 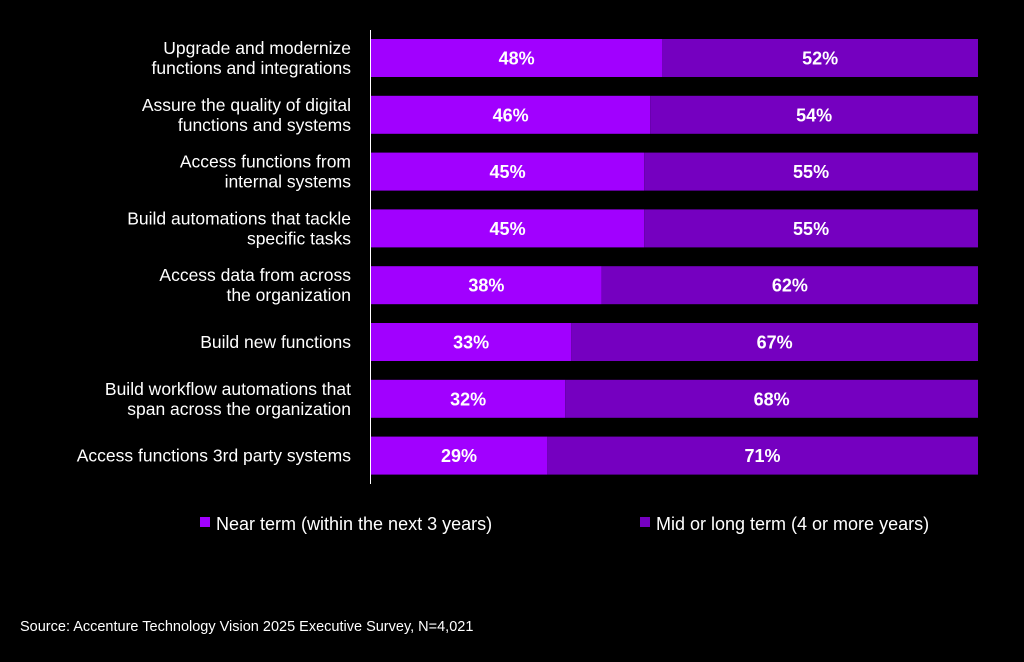 I want to click on data-label-mid-long-term-0: 52%, so click(x=820, y=59).